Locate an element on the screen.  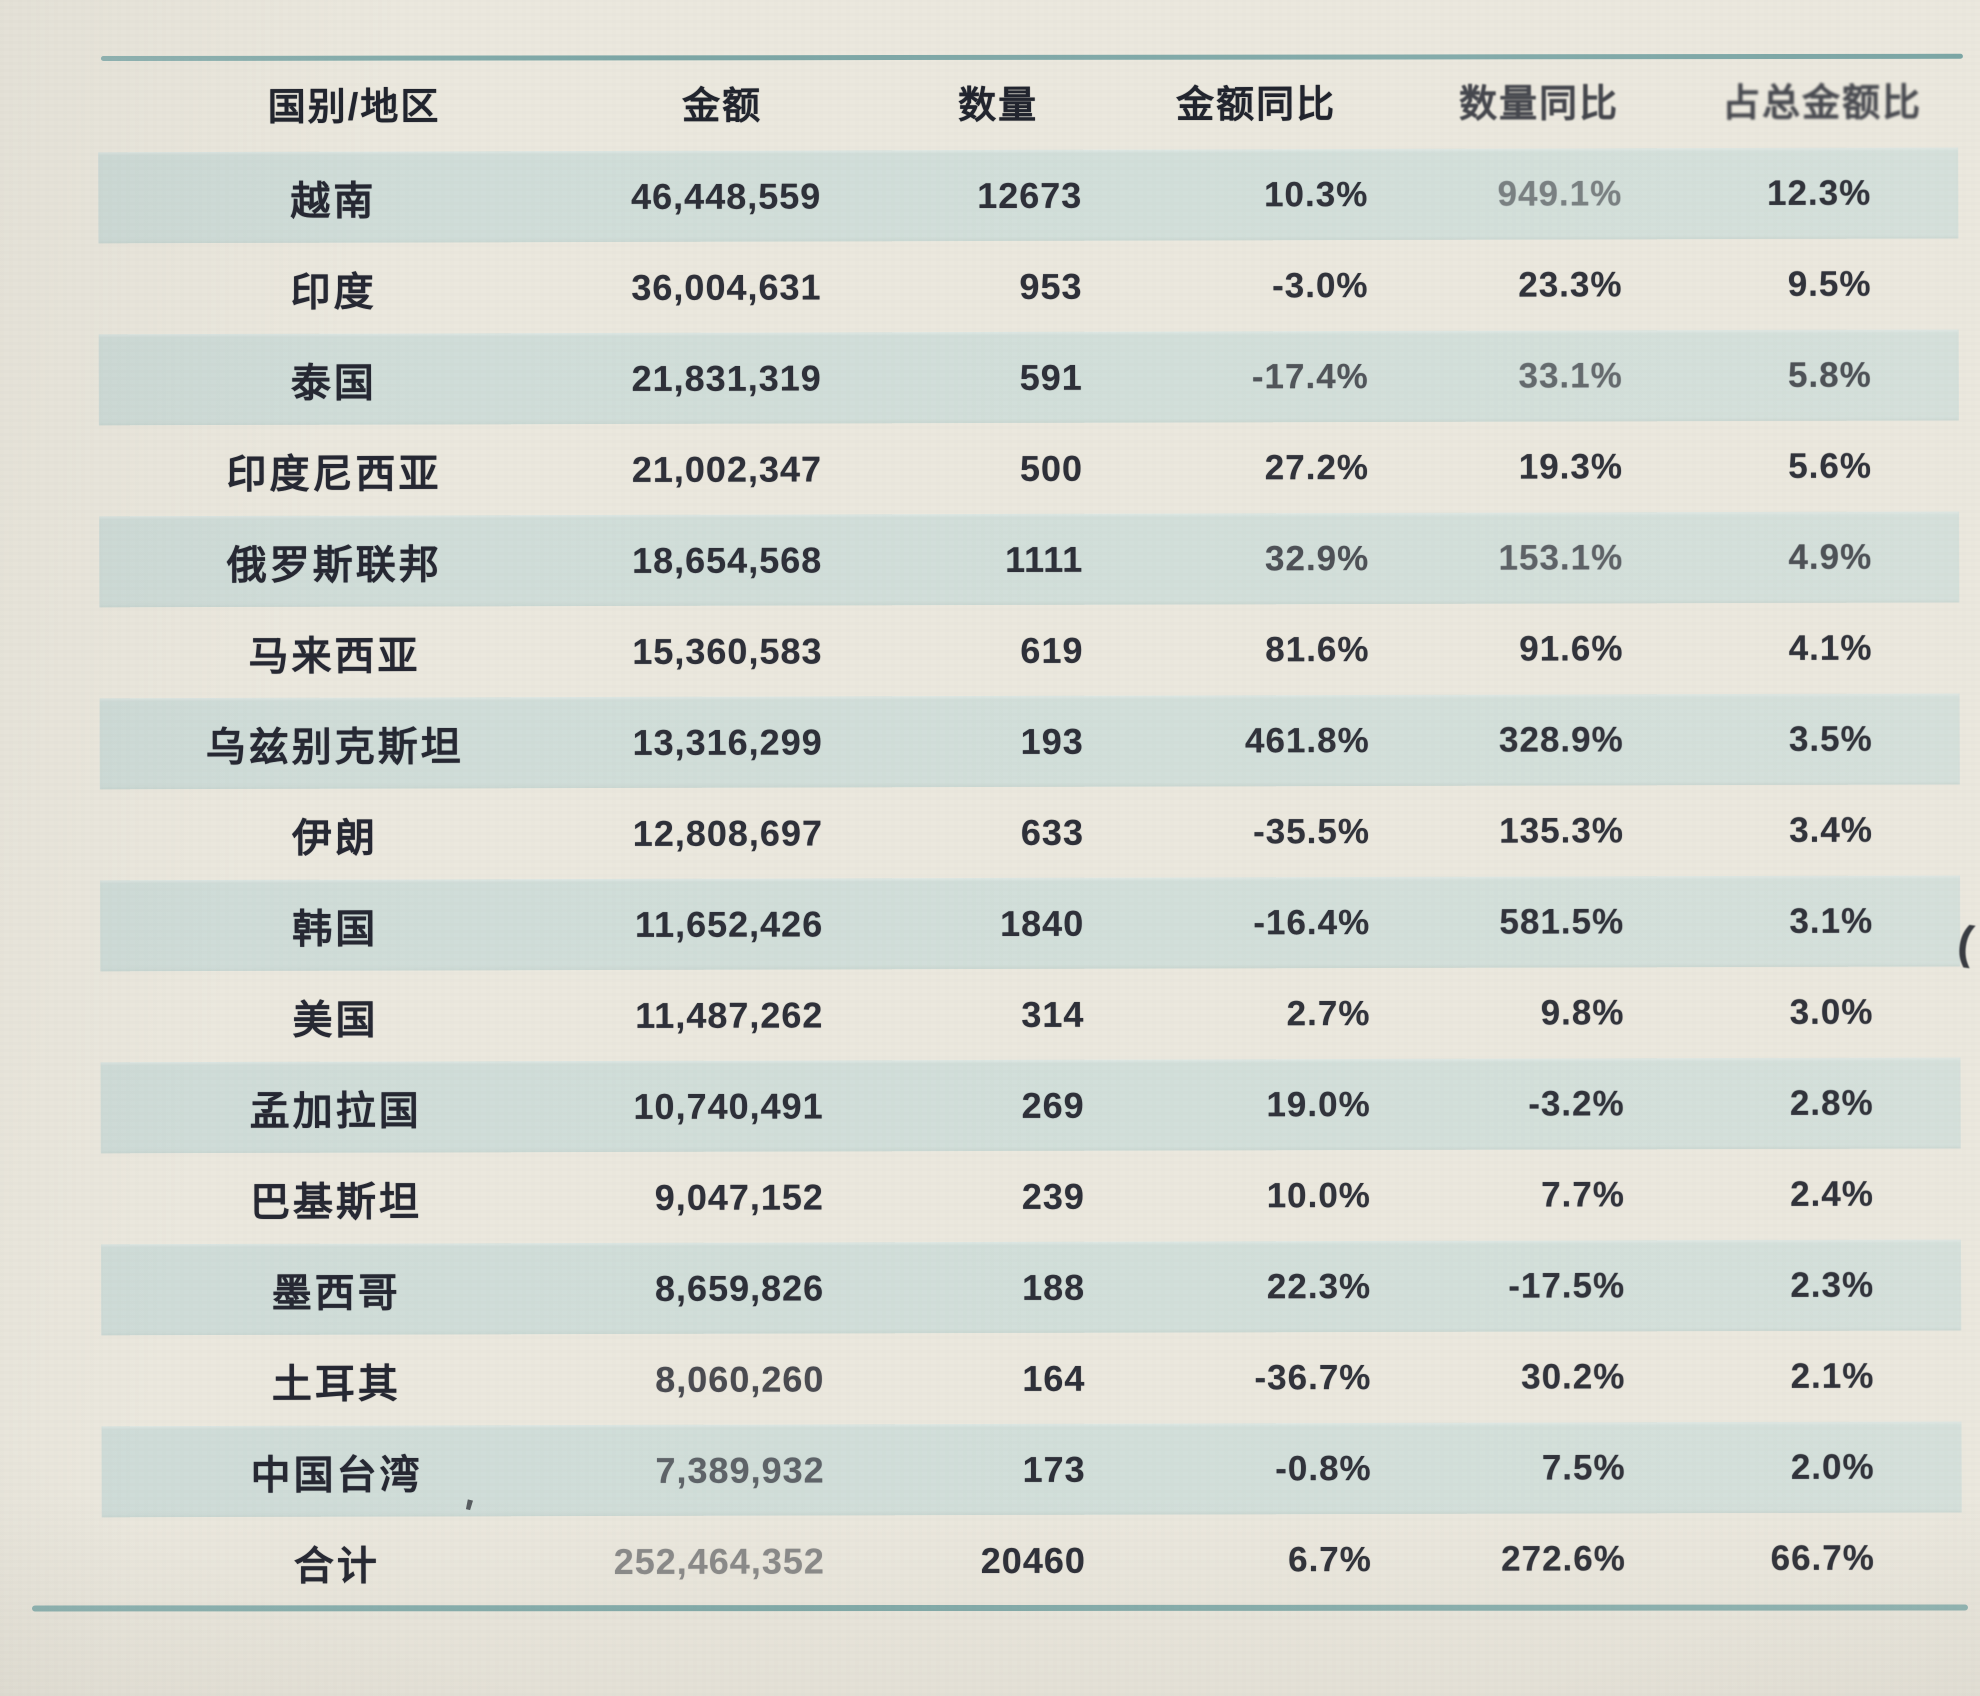
cell-amount-yoy: 81.6% is located at coordinates (1317, 649).